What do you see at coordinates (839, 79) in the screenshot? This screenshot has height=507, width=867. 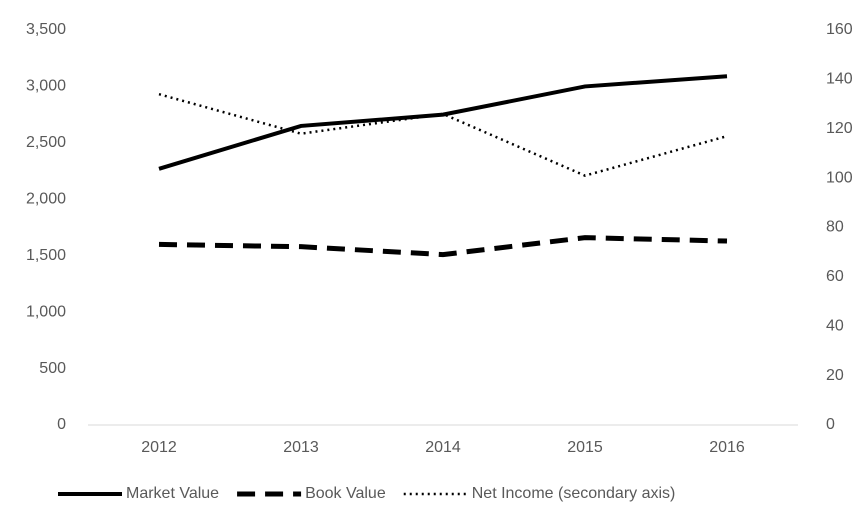 I see `y2-tick-label: 140` at bounding box center [839, 79].